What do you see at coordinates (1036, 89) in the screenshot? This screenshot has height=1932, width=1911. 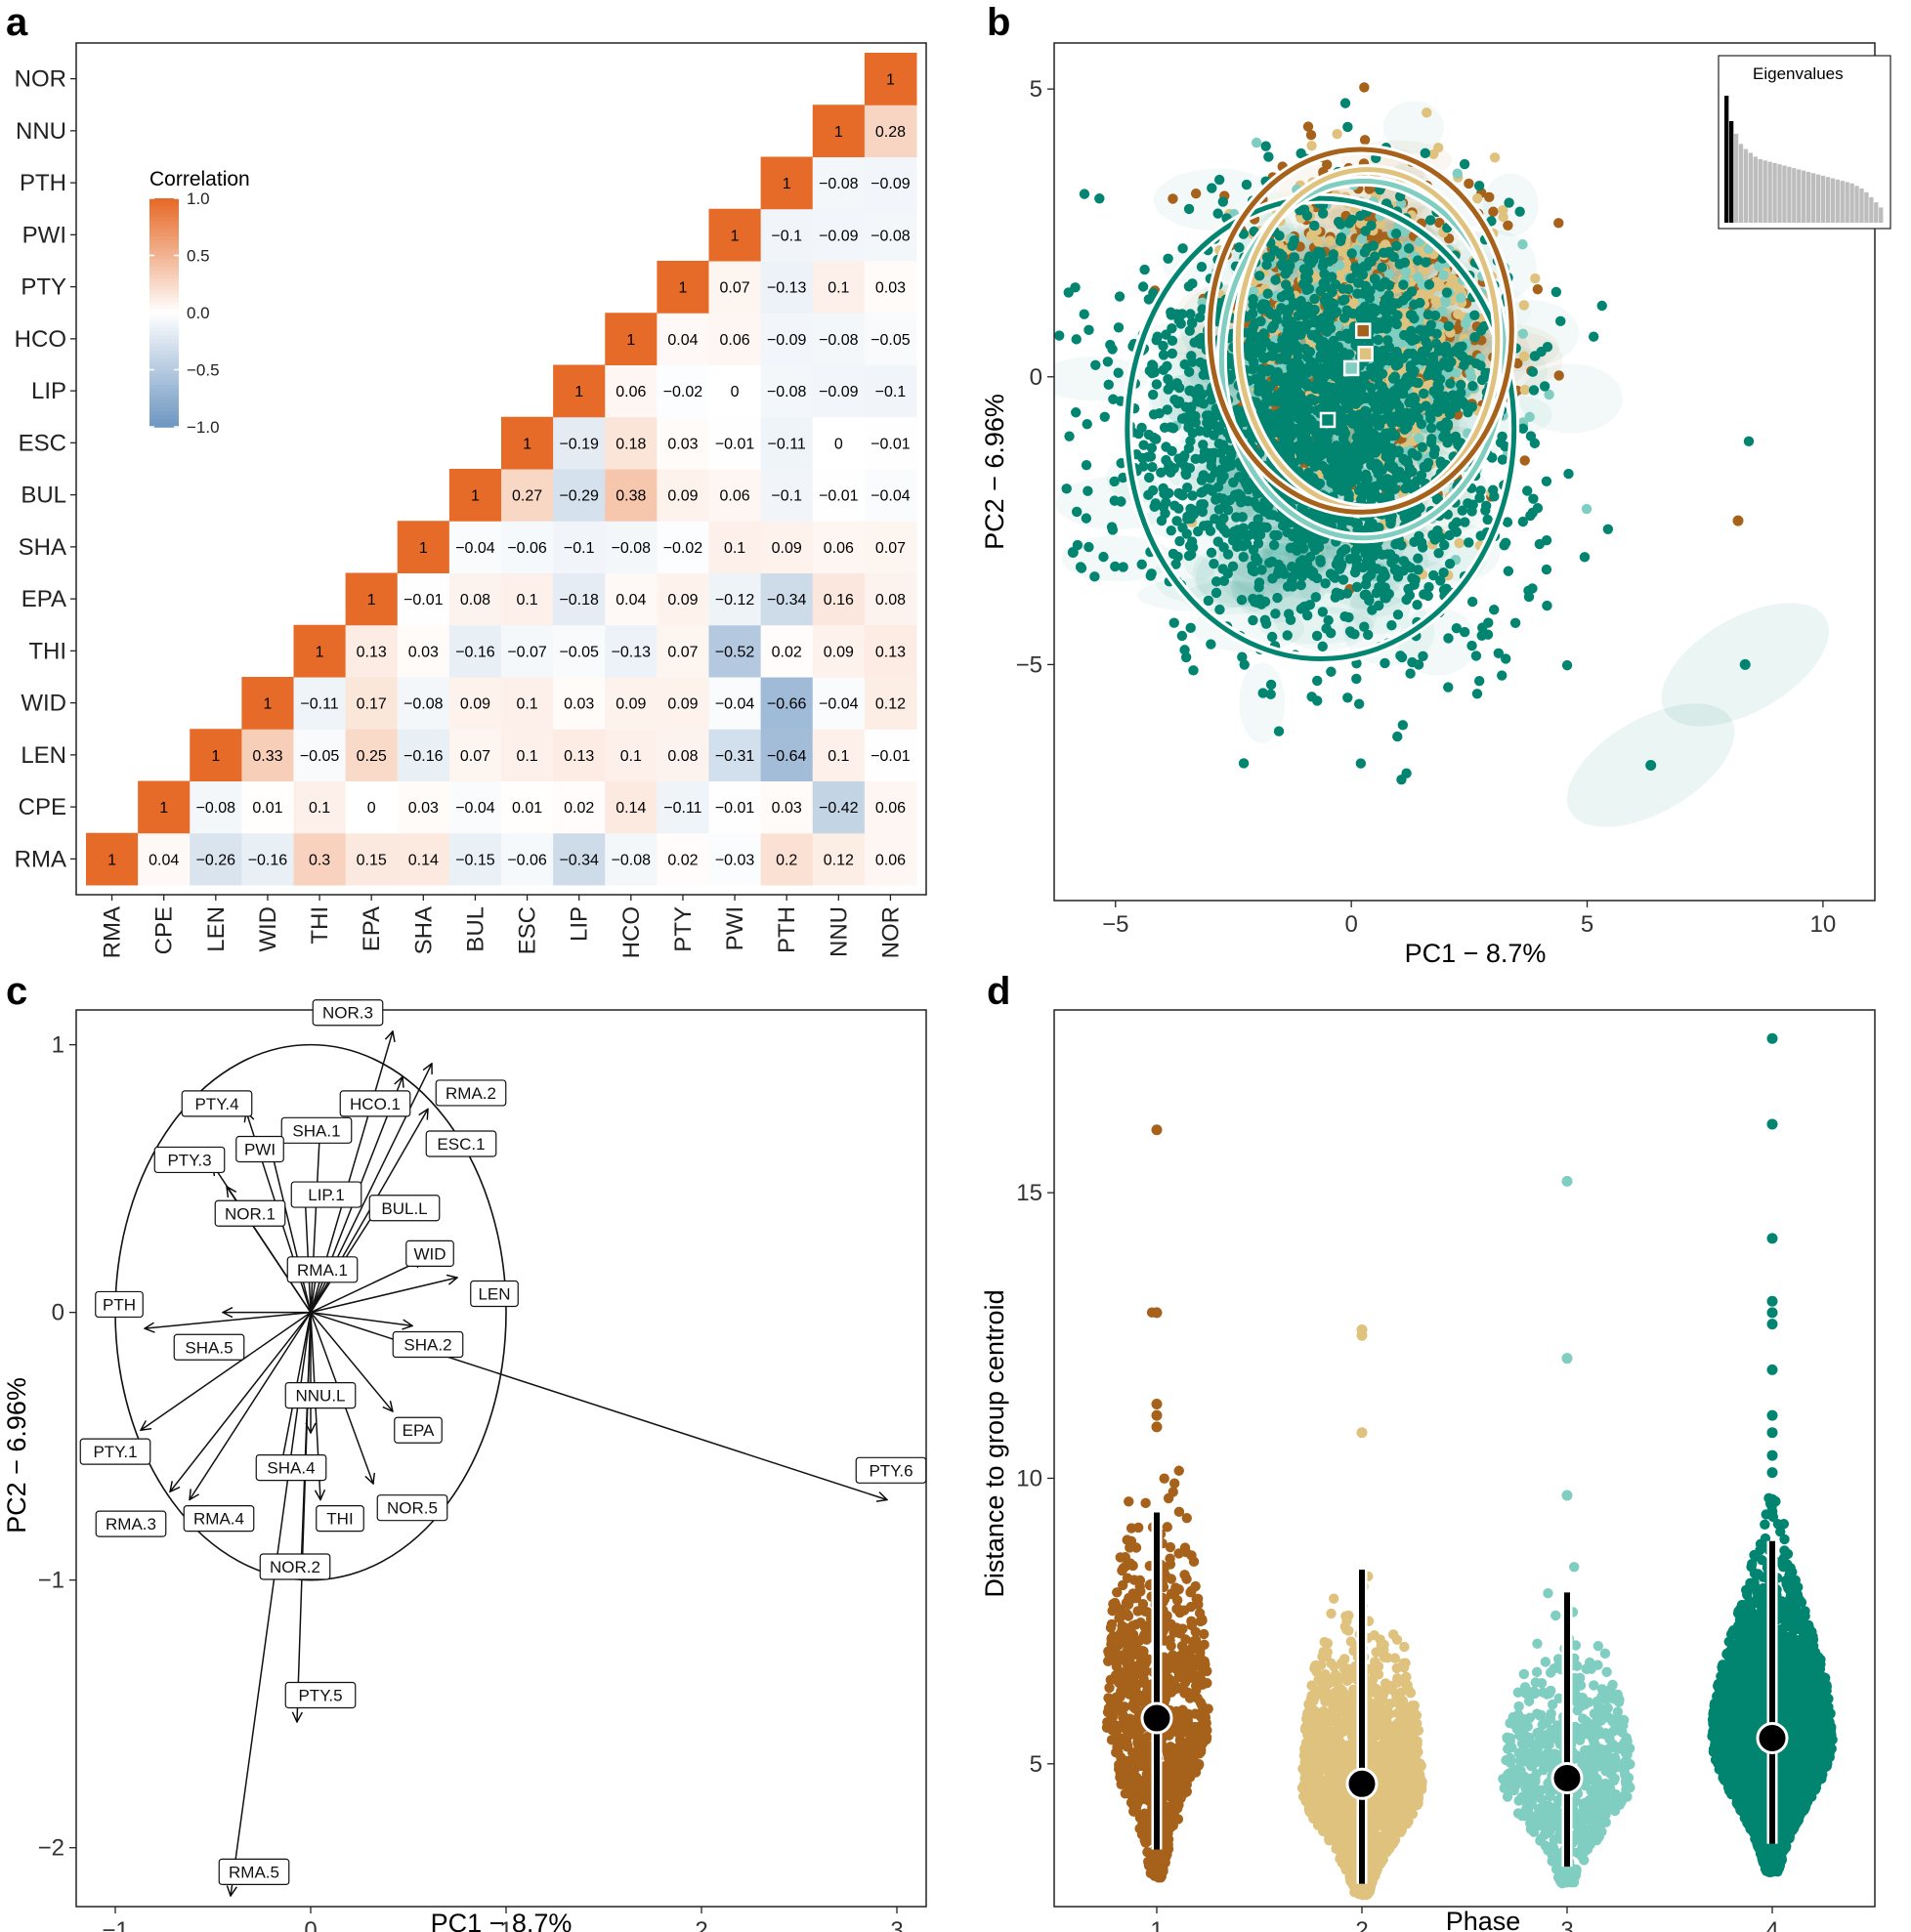 I see `y-tick-label: 5` at bounding box center [1036, 89].